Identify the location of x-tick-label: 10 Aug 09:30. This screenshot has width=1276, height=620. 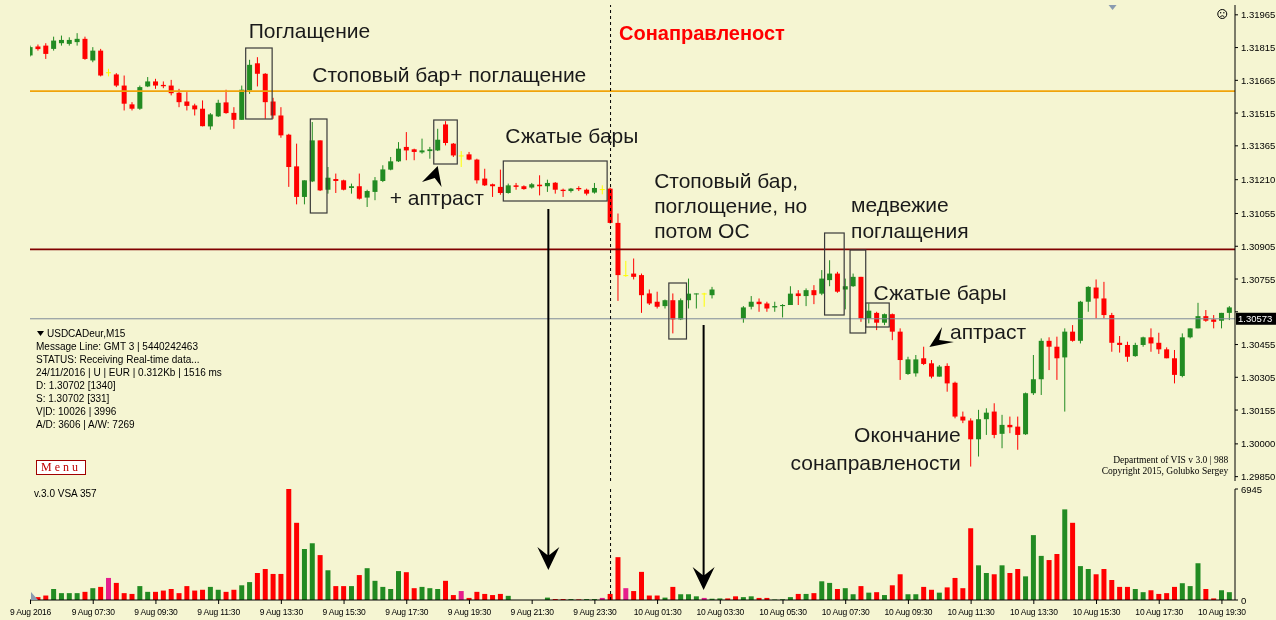
(908, 612).